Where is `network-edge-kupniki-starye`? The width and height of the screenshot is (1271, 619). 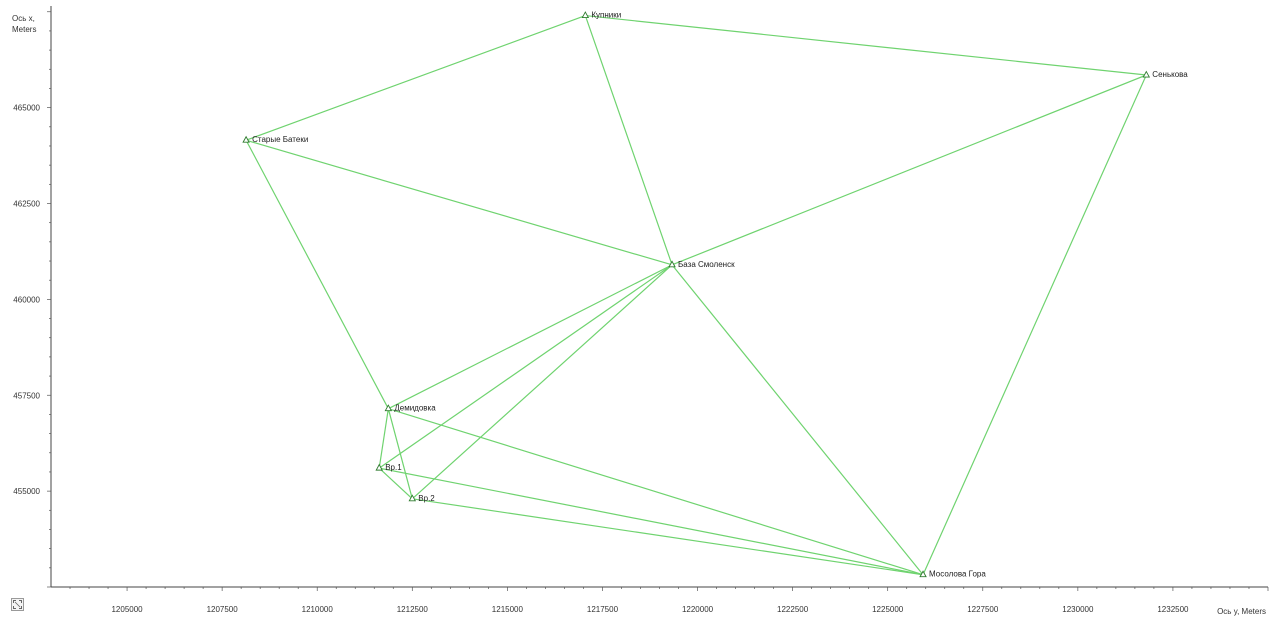 network-edge-kupniki-starye is located at coordinates (415, 78).